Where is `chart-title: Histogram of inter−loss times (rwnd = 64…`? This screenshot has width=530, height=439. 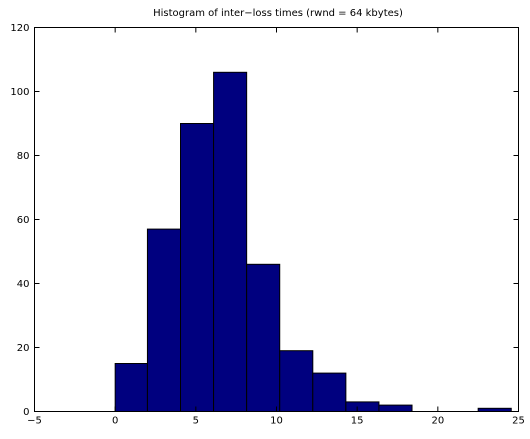
chart-title: Histogram of inter−loss times (rwnd = 64… is located at coordinates (278, 13).